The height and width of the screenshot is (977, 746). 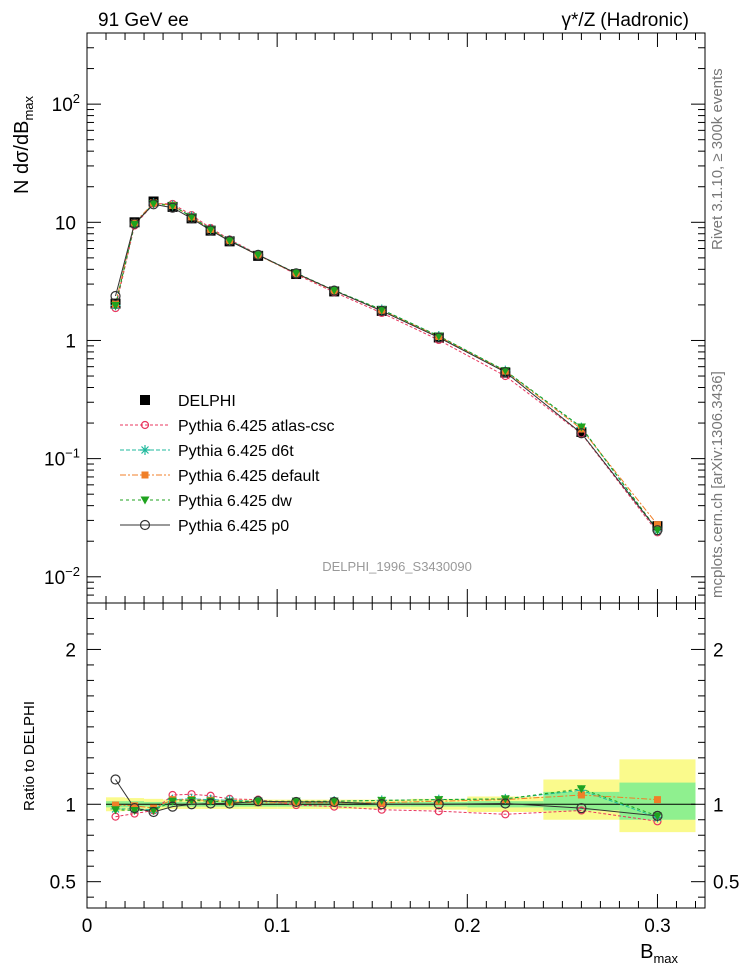 What do you see at coordinates (397, 566) in the screenshot?
I see `watermark: DELPHI_1996_S3430090` at bounding box center [397, 566].